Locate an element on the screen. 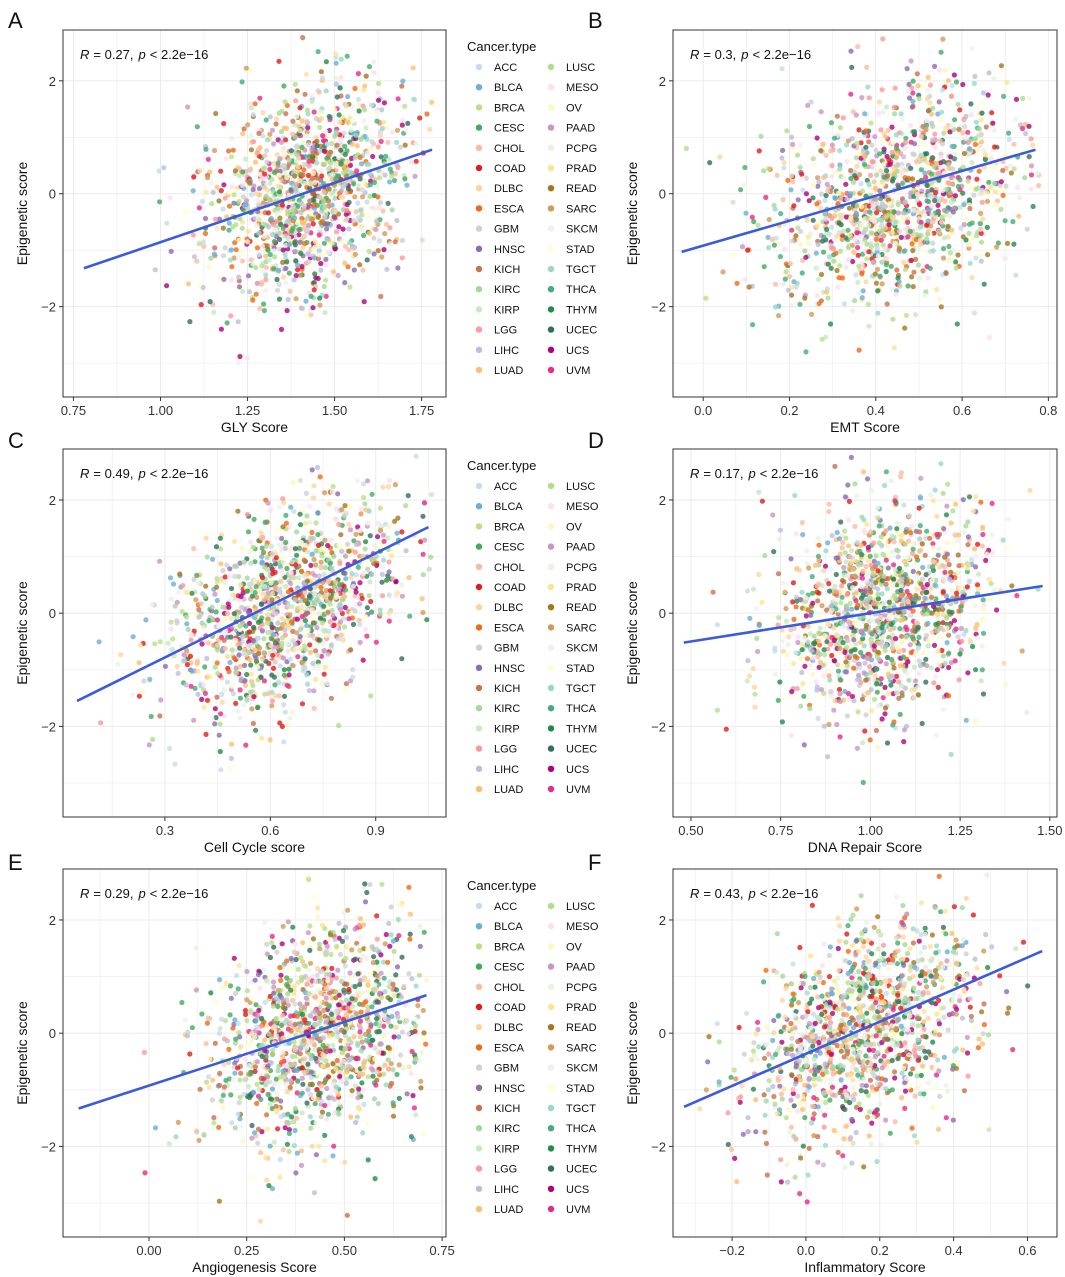 Image resolution: width=1065 pixels, height=1277 pixels. legend-label: MESO is located at coordinates (582, 507).